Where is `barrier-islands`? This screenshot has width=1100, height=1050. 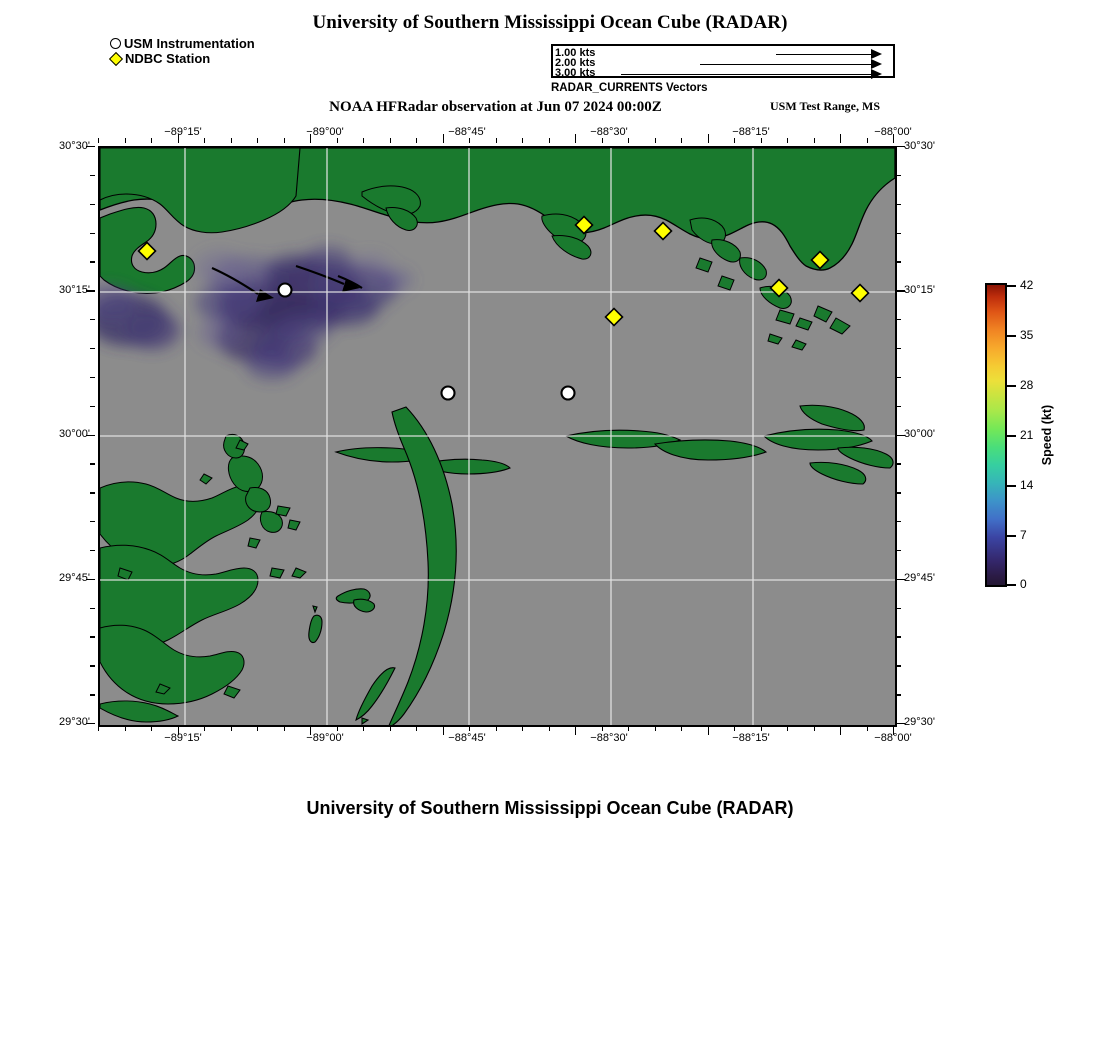 barrier-islands is located at coordinates (614, 444).